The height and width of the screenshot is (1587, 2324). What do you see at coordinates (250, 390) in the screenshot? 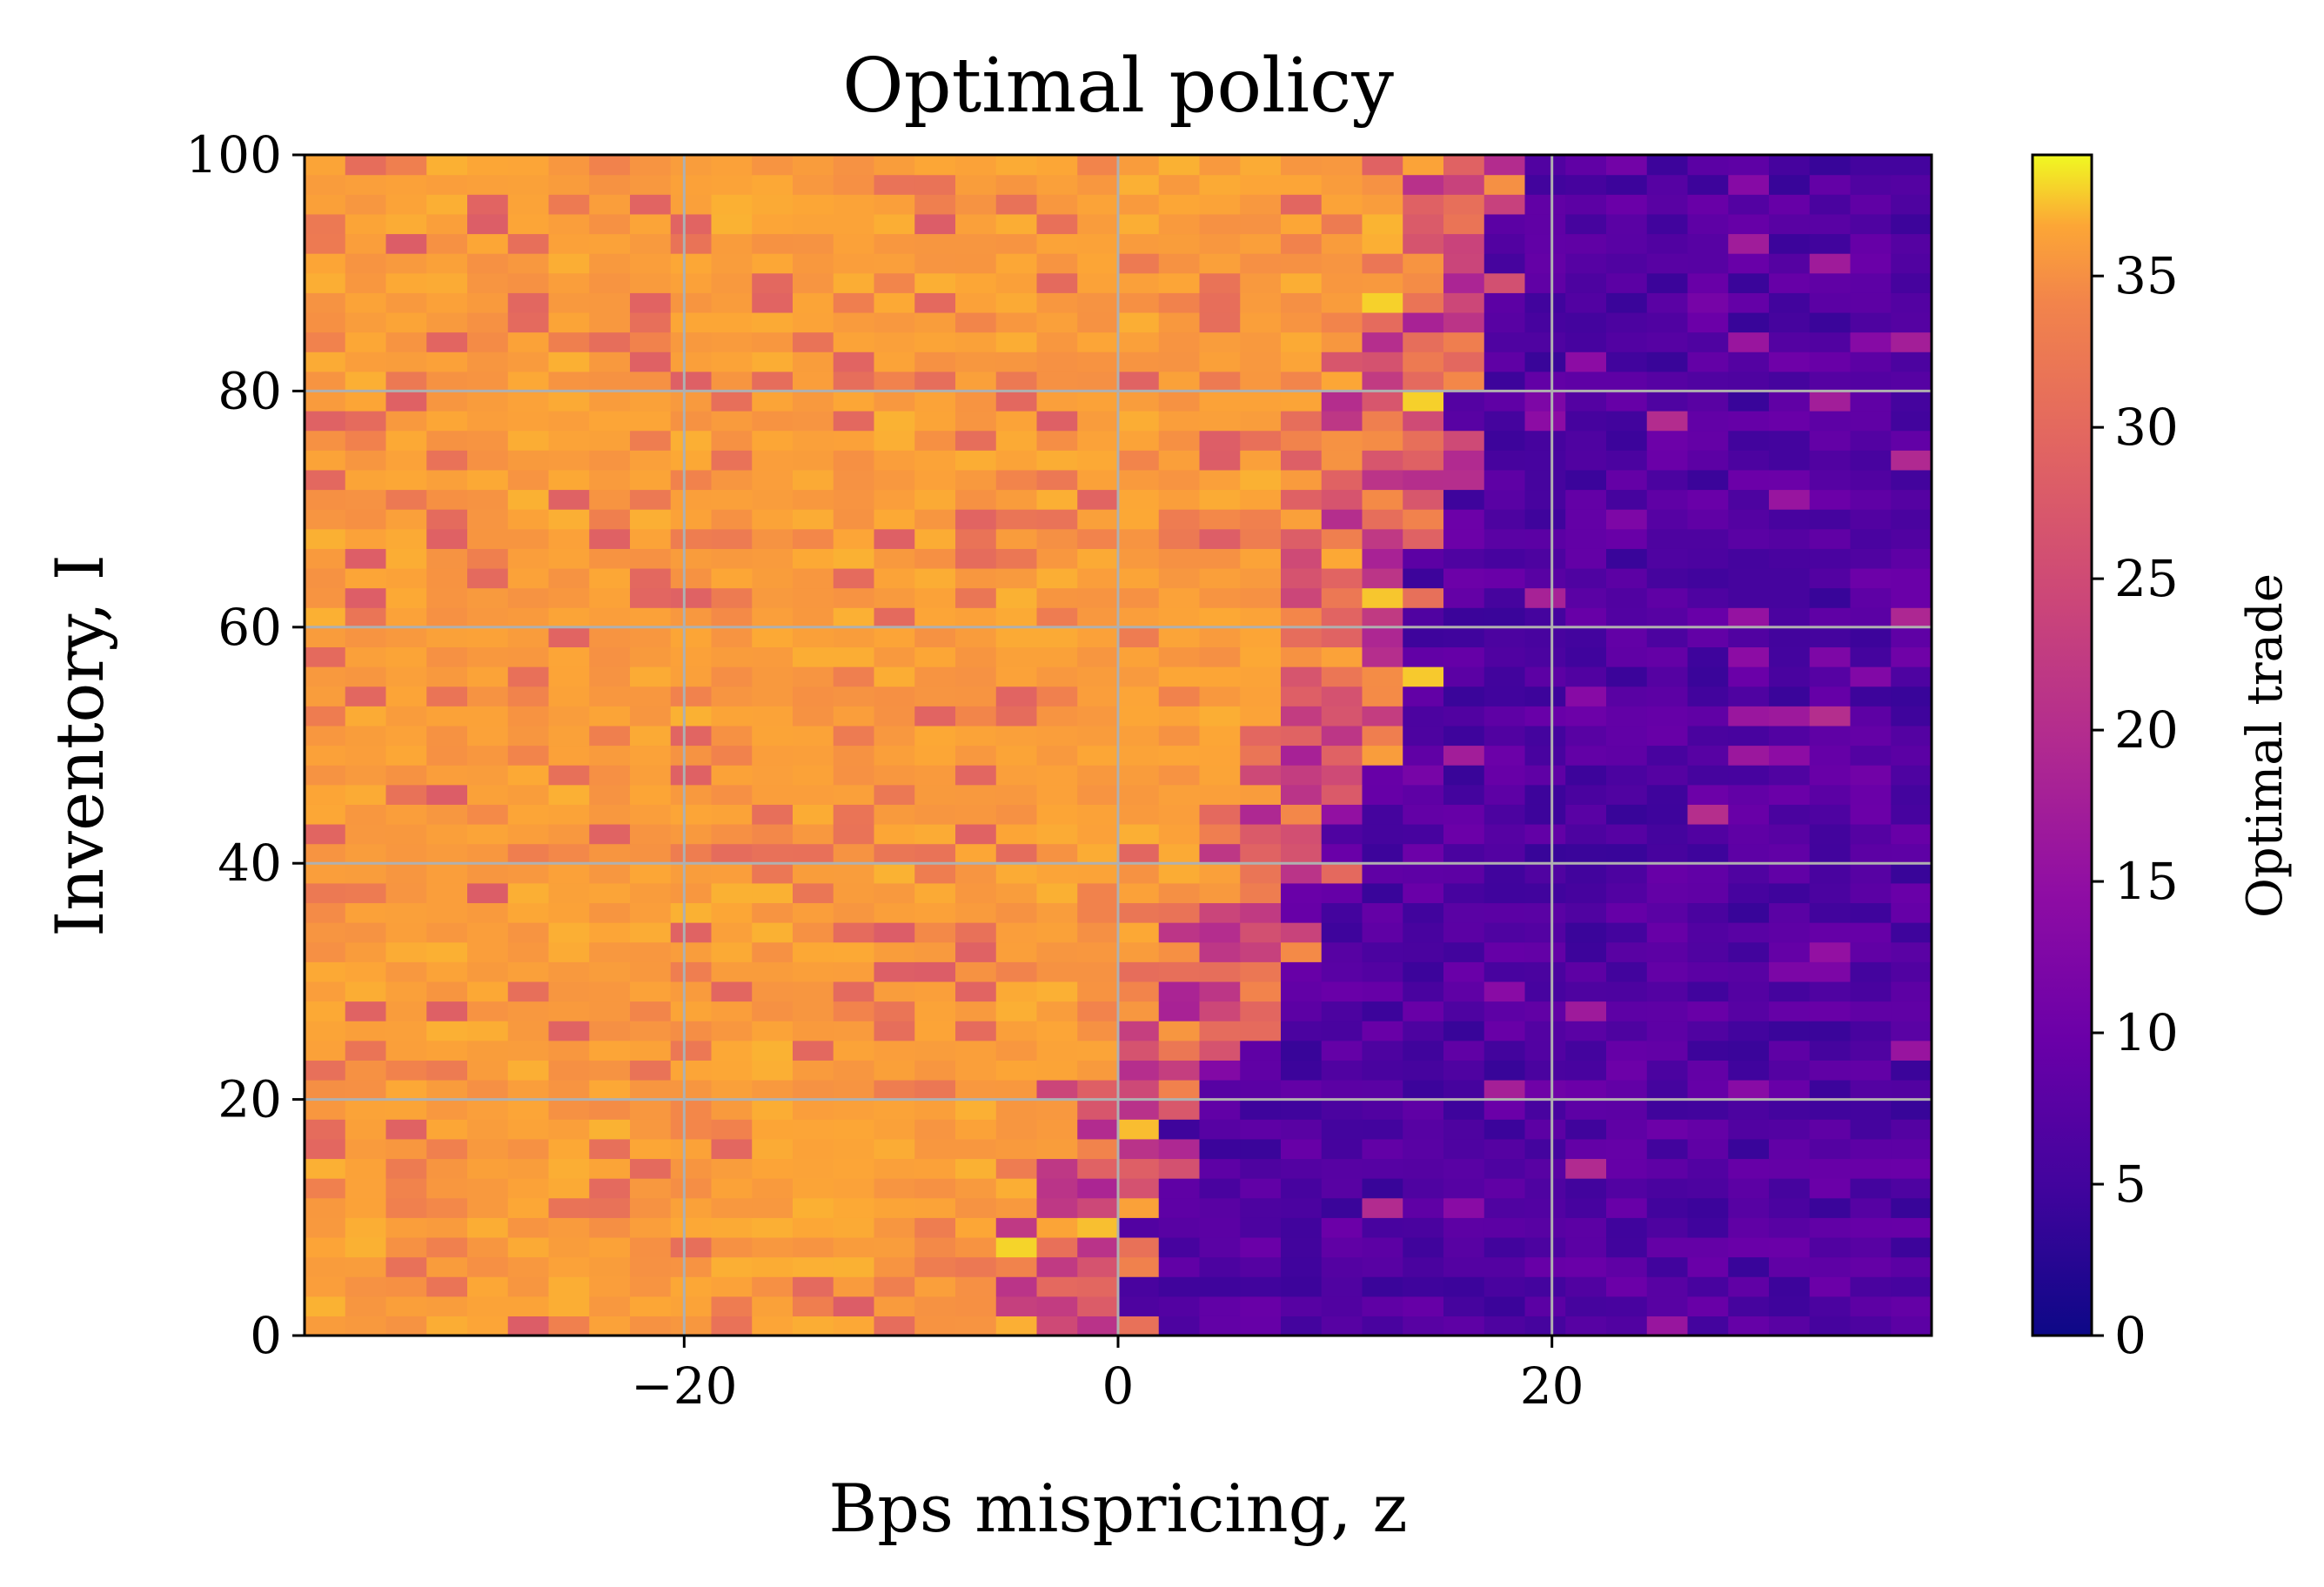
I see `y-tick-label: 80` at bounding box center [250, 390].